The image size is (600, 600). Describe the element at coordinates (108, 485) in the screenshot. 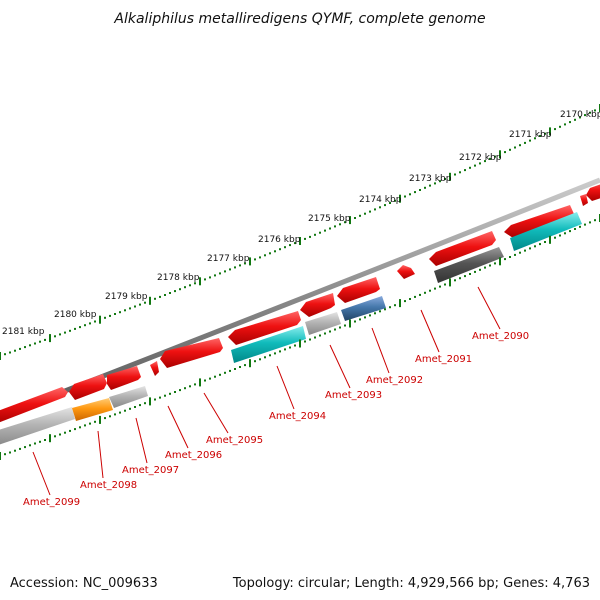

I see `gene-label: Amet_2098` at that location.